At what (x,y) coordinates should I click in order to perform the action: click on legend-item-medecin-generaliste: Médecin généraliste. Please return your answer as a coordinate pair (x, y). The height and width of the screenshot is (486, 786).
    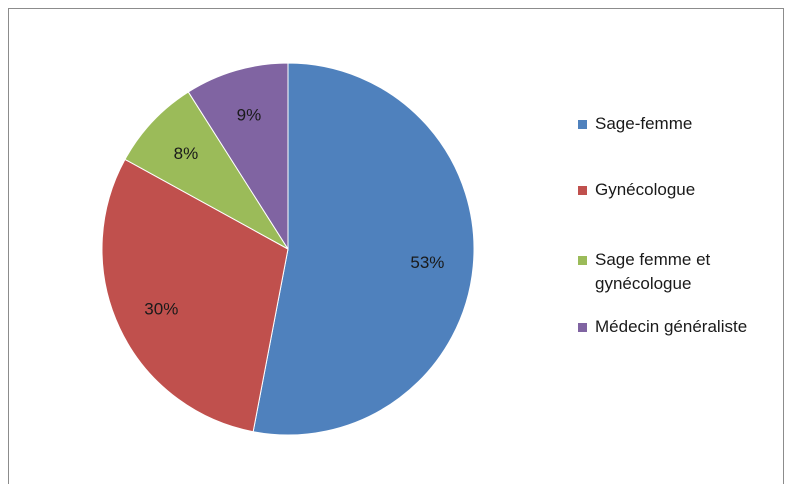
    Looking at the image, I should click on (662, 327).